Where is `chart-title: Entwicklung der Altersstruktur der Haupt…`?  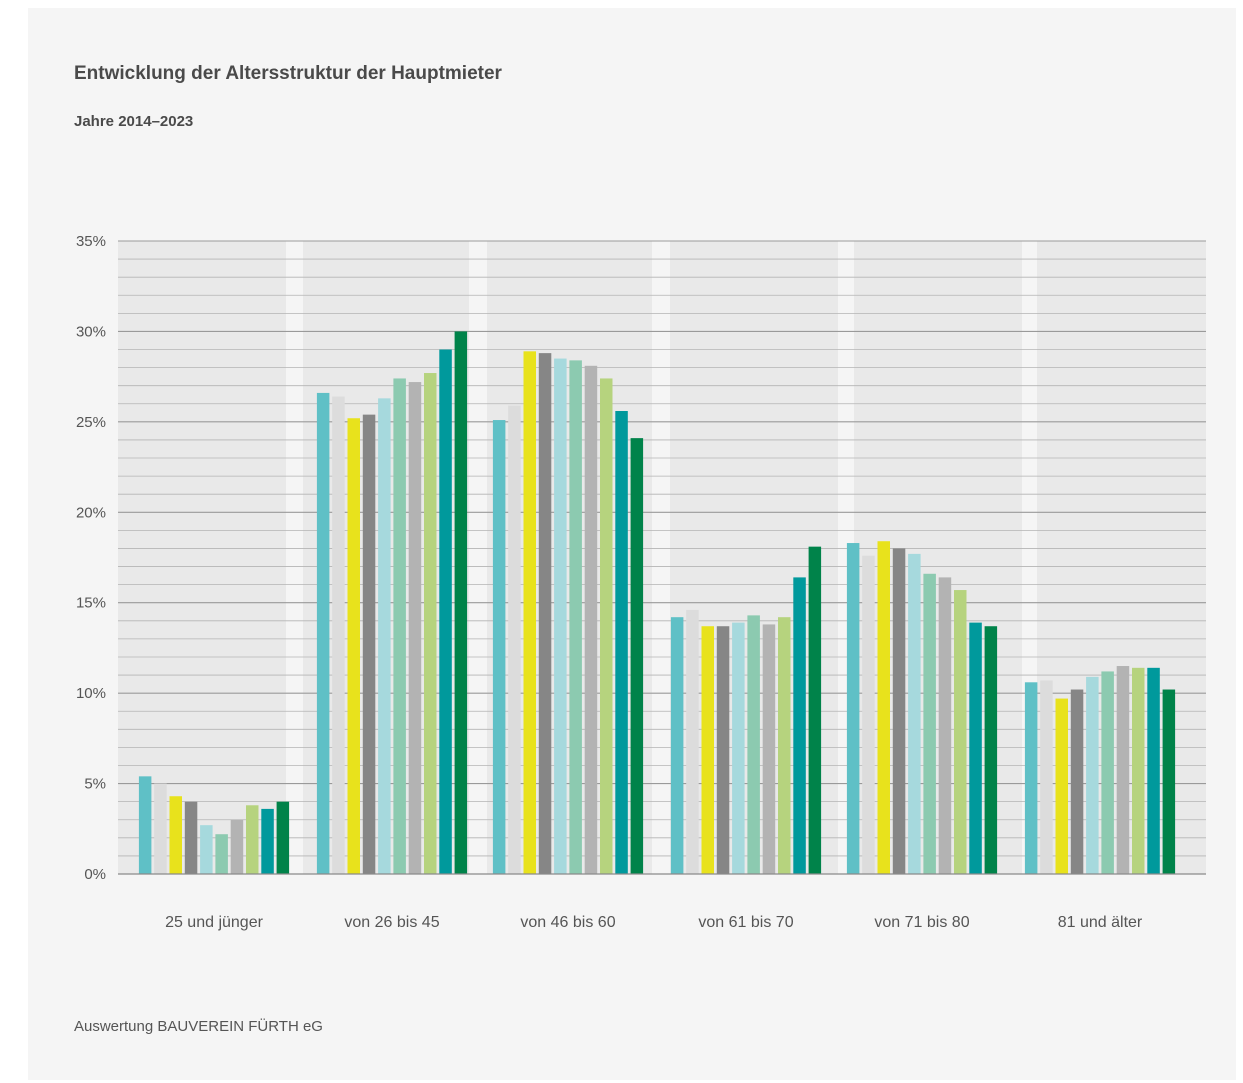 chart-title: Entwicklung der Altersstruktur der Haupt… is located at coordinates (288, 73).